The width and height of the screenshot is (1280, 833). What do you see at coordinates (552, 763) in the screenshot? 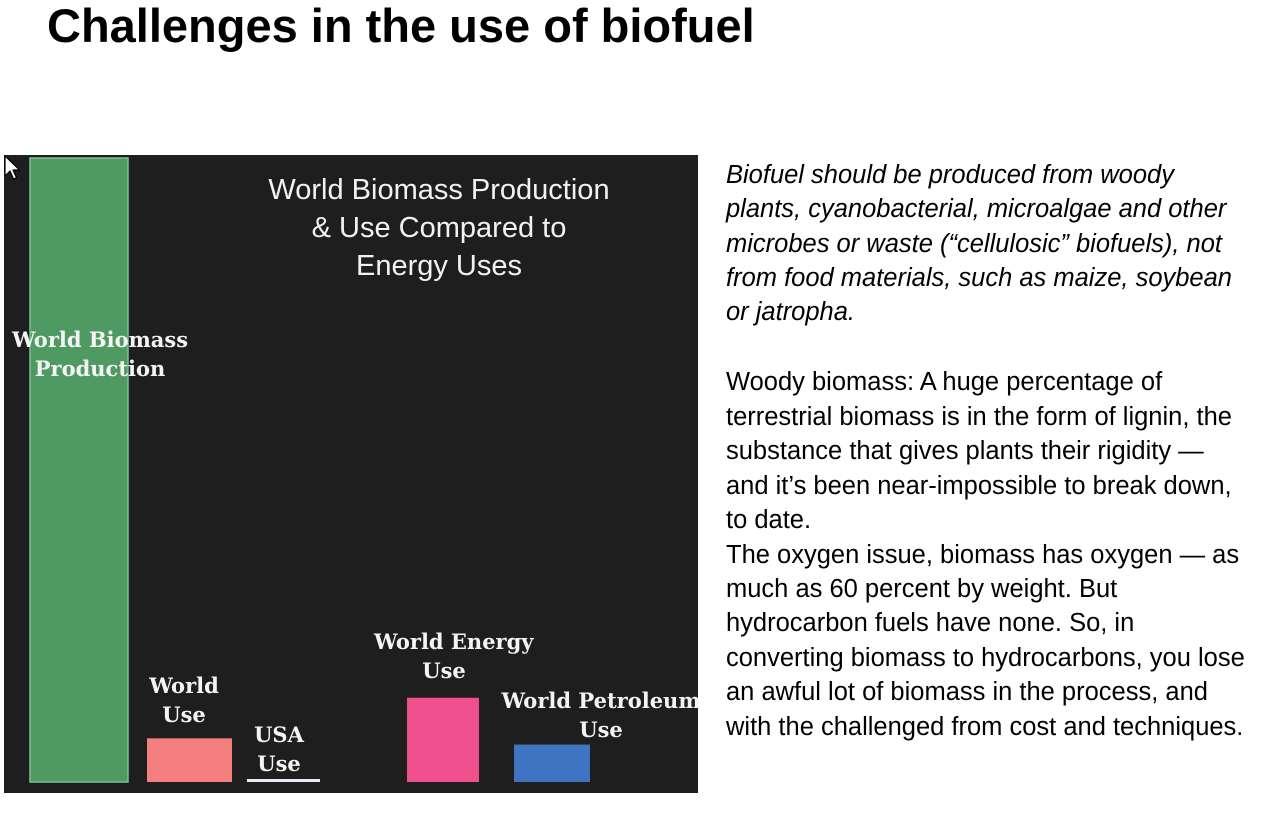
I see `bar-world-petroleum-use` at bounding box center [552, 763].